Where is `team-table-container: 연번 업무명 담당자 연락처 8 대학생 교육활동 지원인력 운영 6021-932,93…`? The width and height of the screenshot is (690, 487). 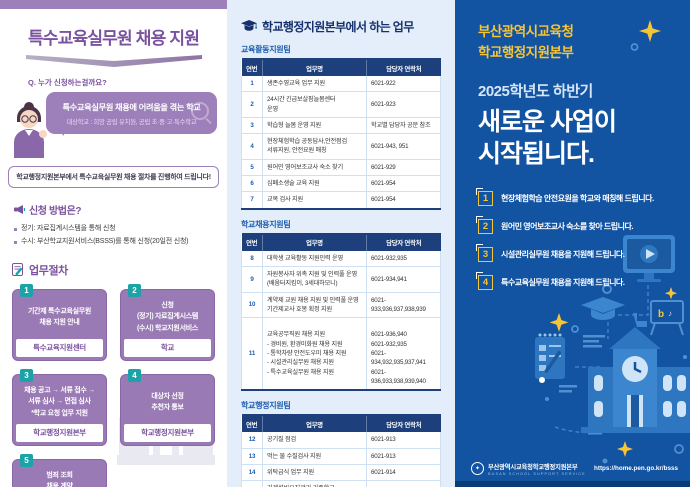
team-table-container: 연번 업무명 담당자 연락처 8 대학생 교육활동 지원인력 운영 6021-932,93… is located at coordinates (341, 312).